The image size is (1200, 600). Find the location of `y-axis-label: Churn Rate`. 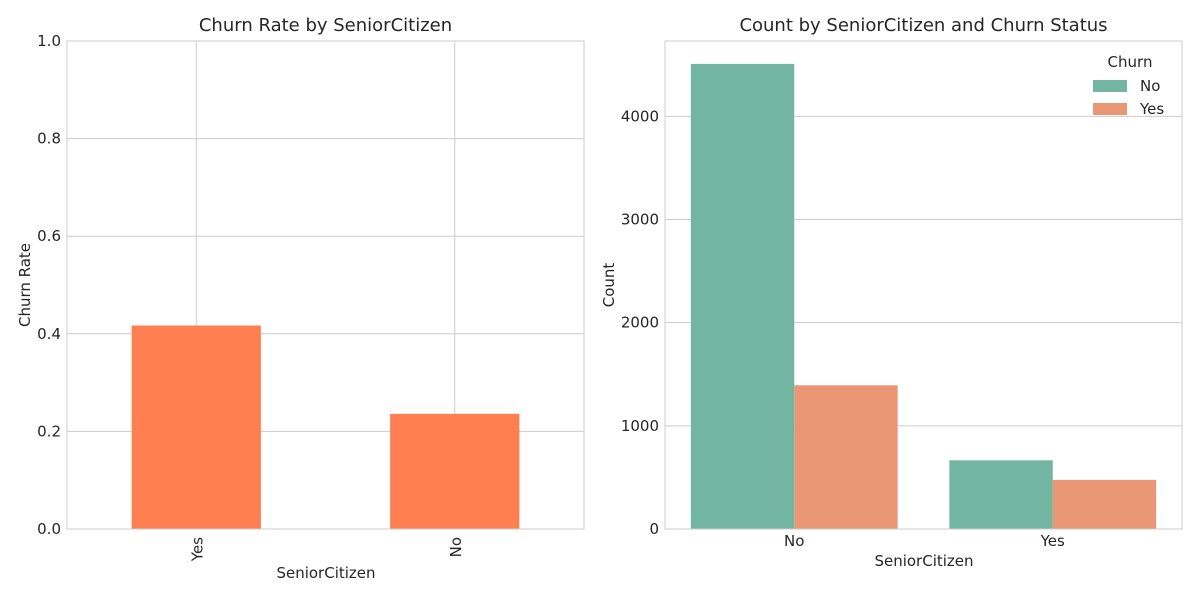

y-axis-label: Churn Rate is located at coordinates (25, 285).